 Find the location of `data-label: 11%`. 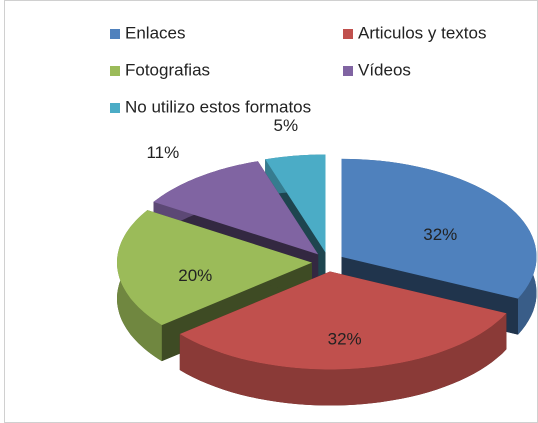

data-label: 11% is located at coordinates (162, 152).